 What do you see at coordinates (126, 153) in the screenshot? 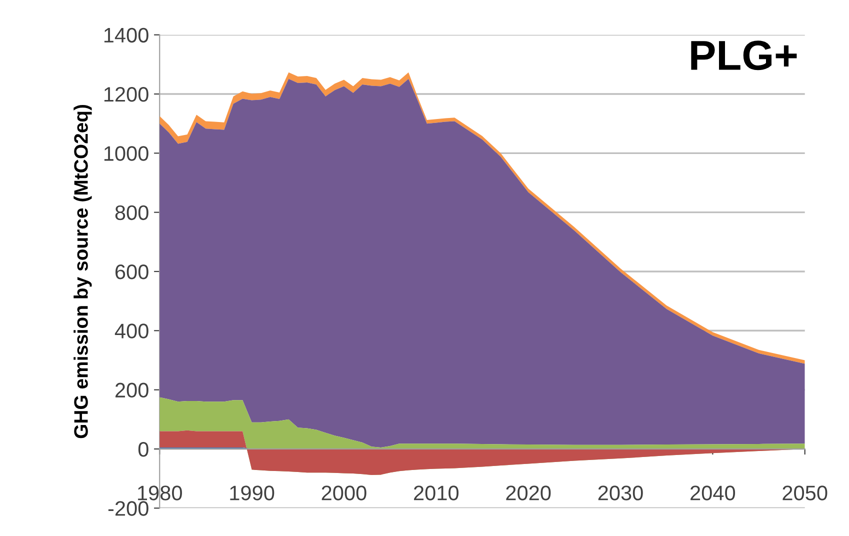
I see `y-tick-label: 1000` at bounding box center [126, 153].